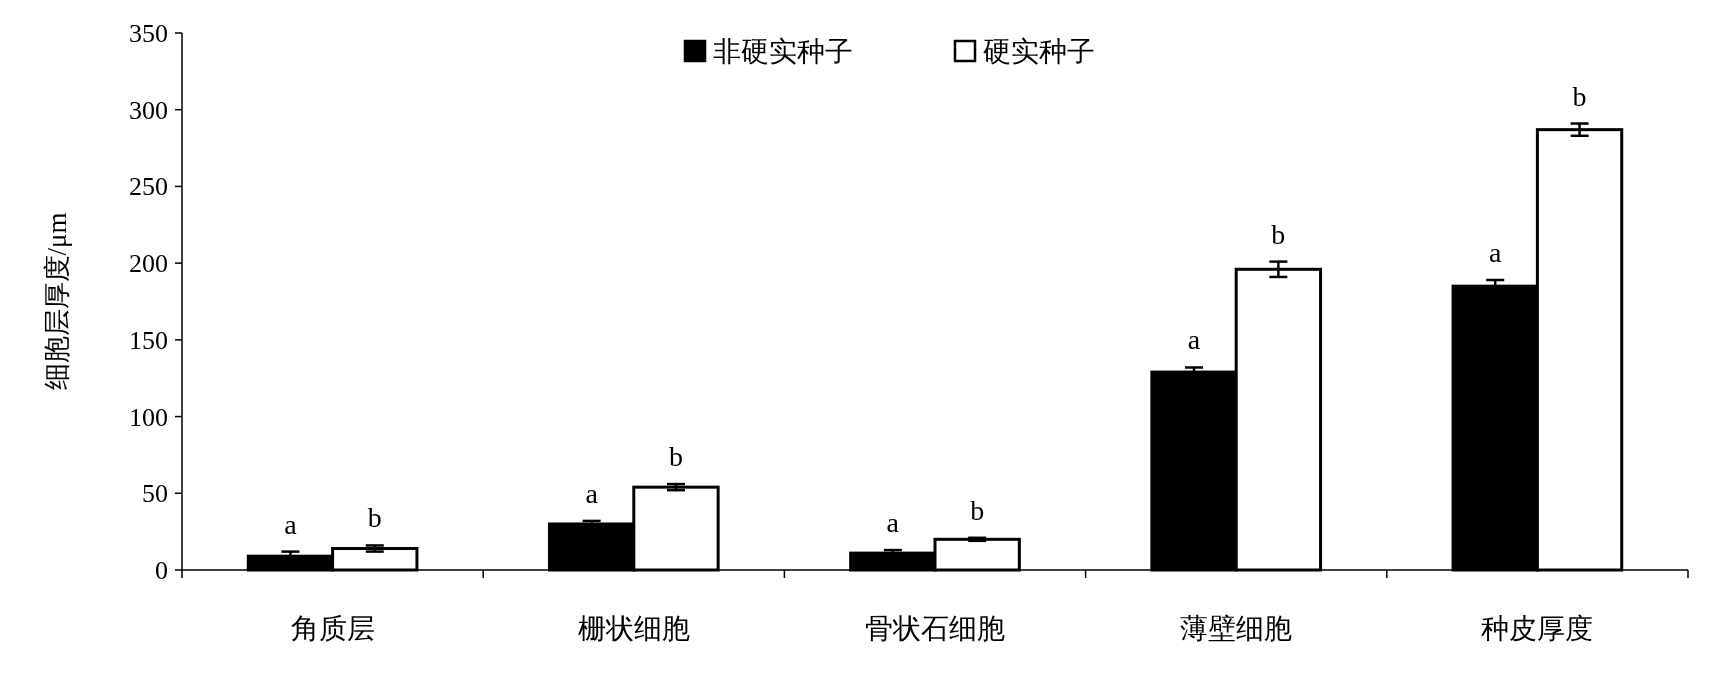 The image size is (1716, 677). What do you see at coordinates (332, 628) in the screenshot?
I see `x-tick-label: 角质层` at bounding box center [332, 628].